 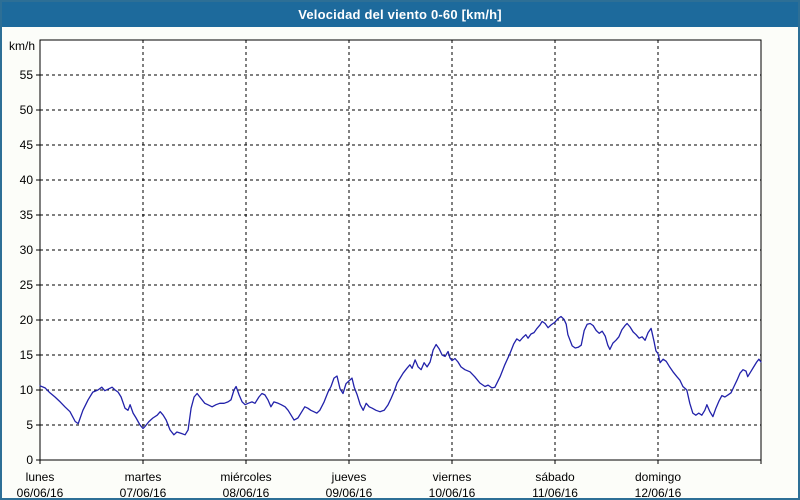 What do you see at coordinates (27, 355) in the screenshot?
I see `y-tick-label: 15` at bounding box center [27, 355].